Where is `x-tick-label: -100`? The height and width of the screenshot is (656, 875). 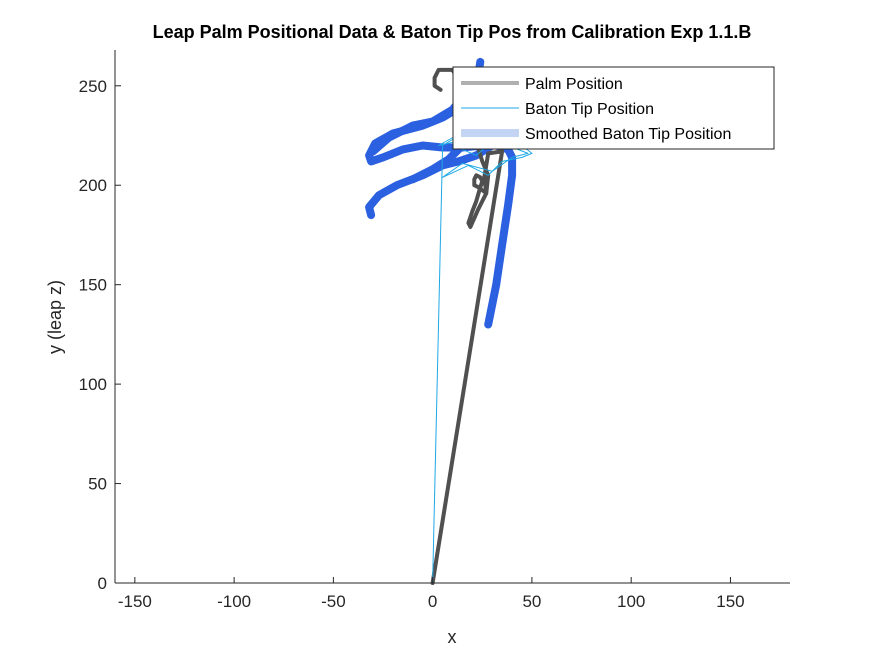
x-tick-label: -100 is located at coordinates (234, 601).